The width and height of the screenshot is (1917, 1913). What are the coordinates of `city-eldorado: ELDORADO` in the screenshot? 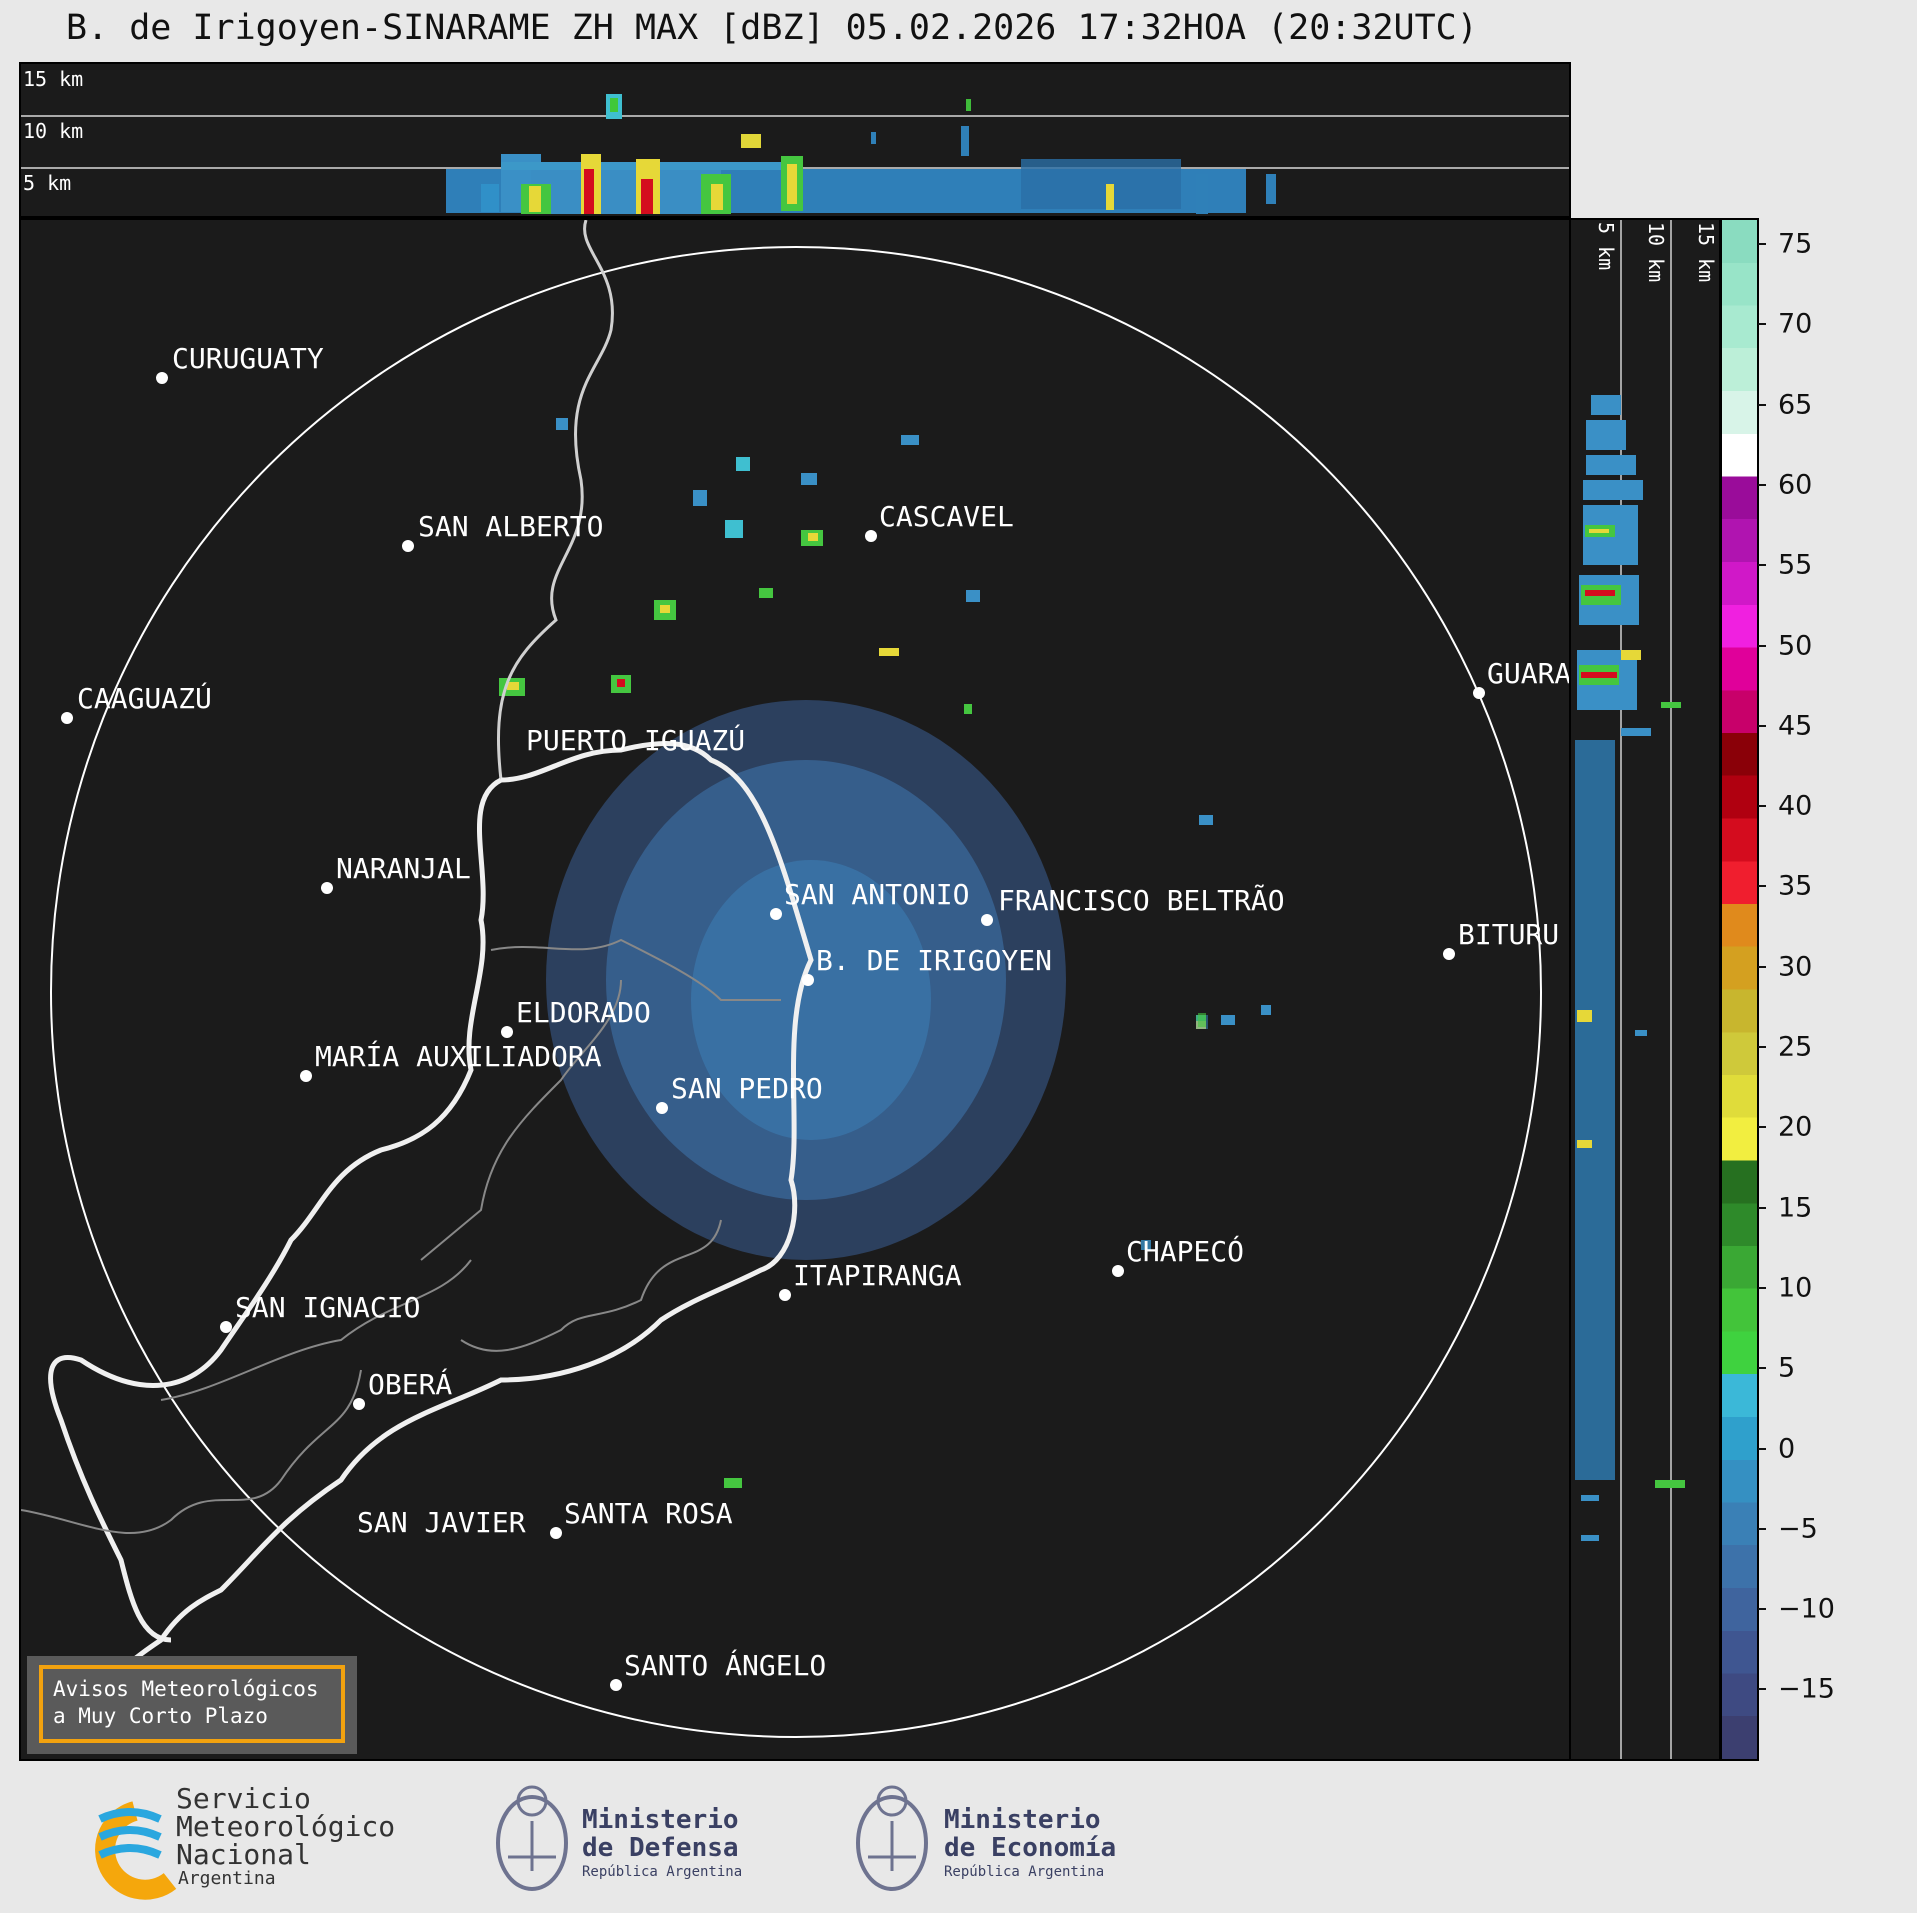 It's located at (583, 1012).